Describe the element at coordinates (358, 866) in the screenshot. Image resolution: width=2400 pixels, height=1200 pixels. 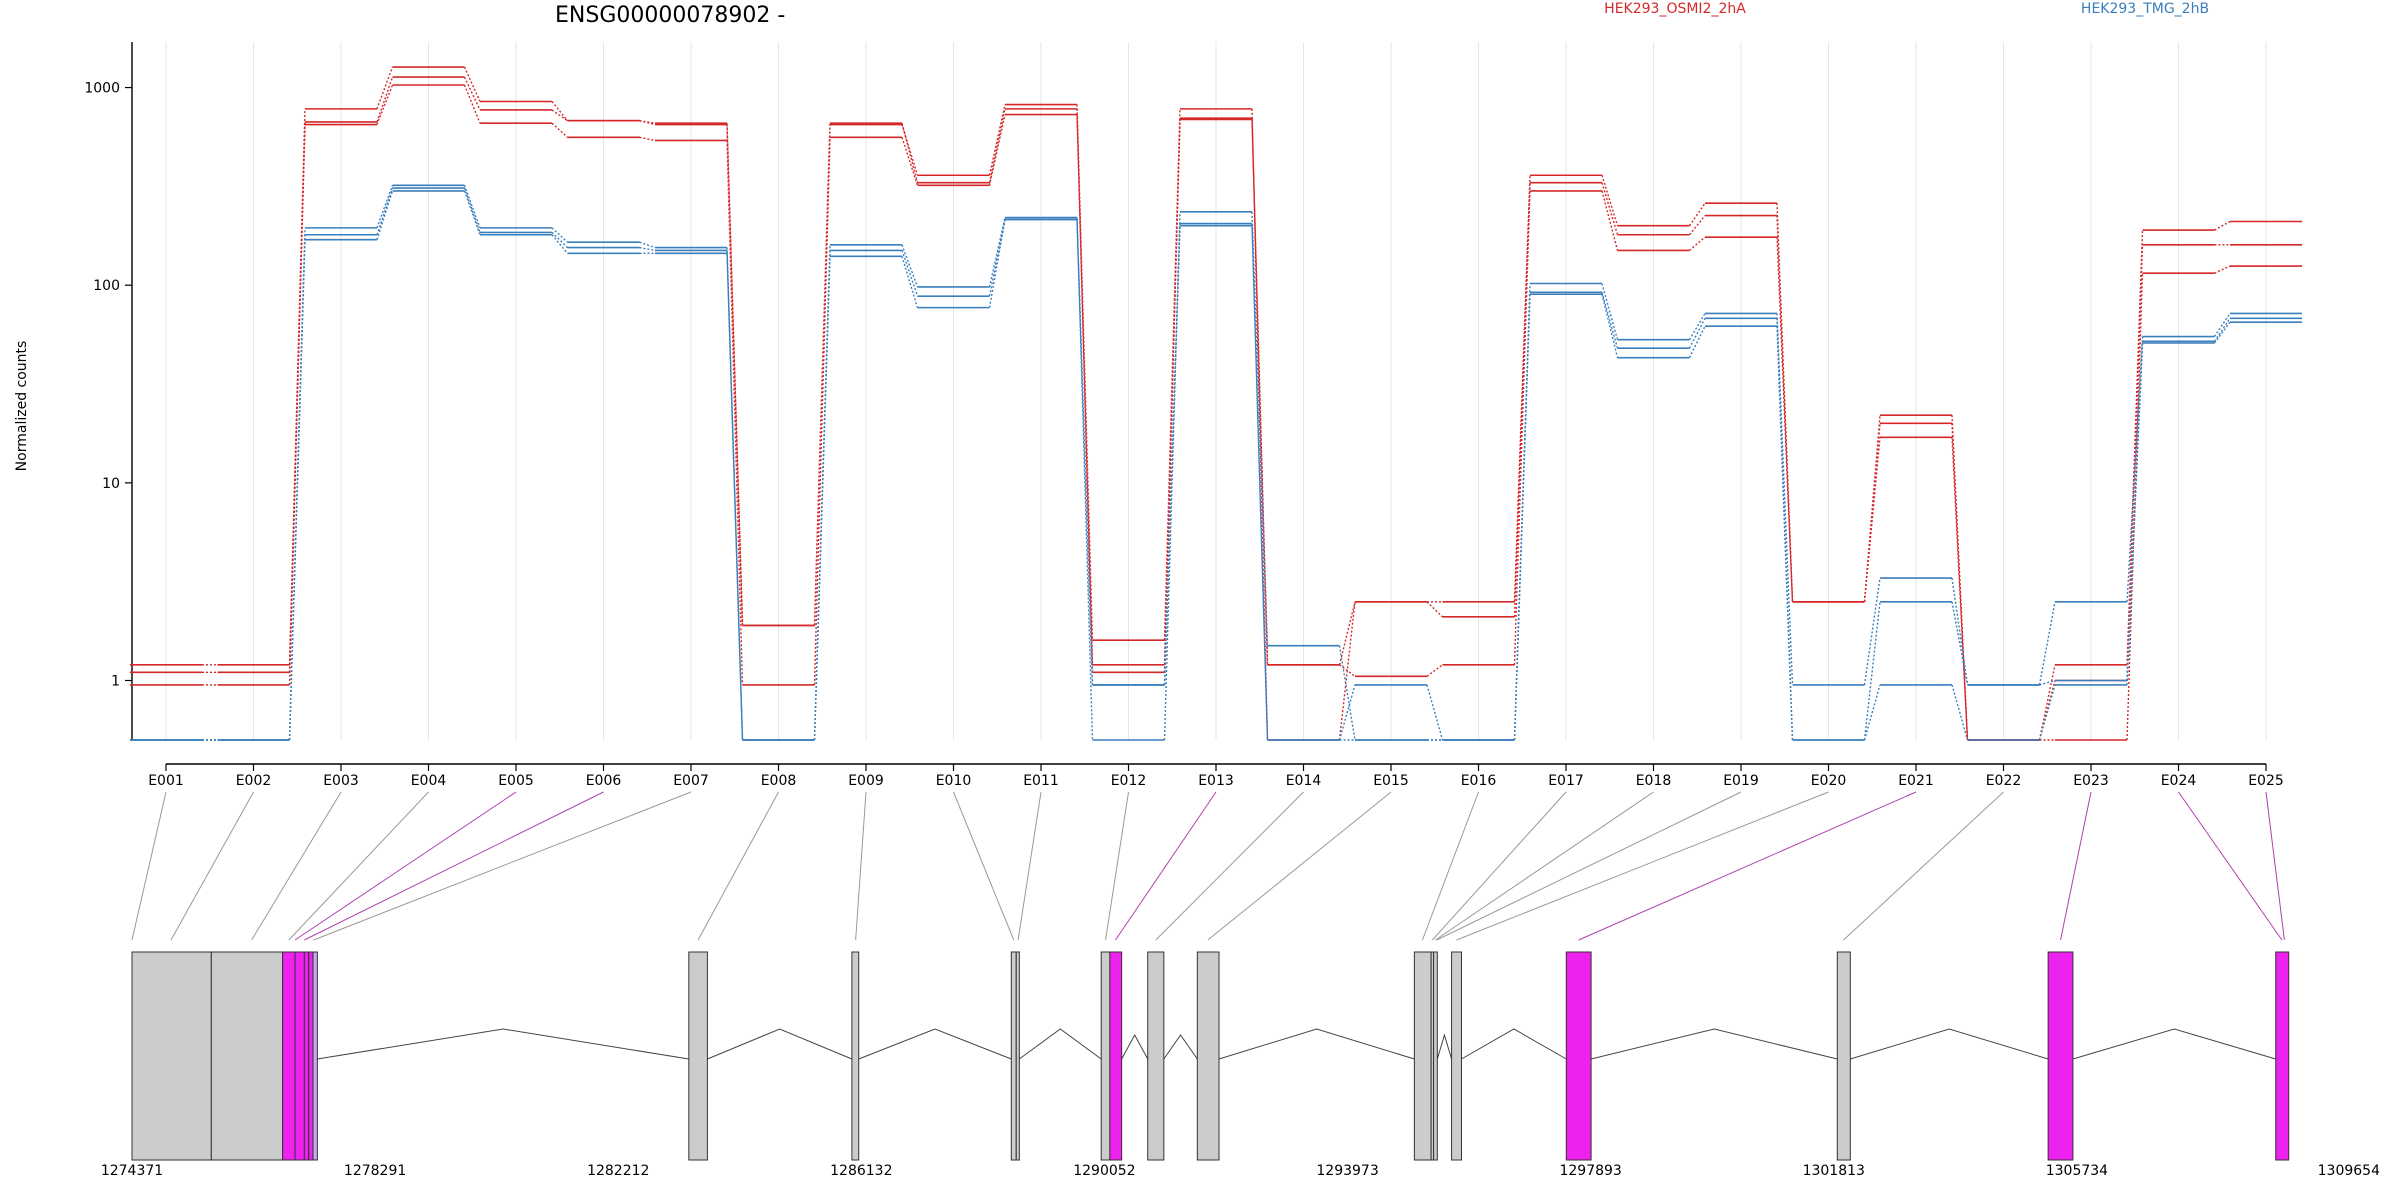
I see `link-e004` at that location.